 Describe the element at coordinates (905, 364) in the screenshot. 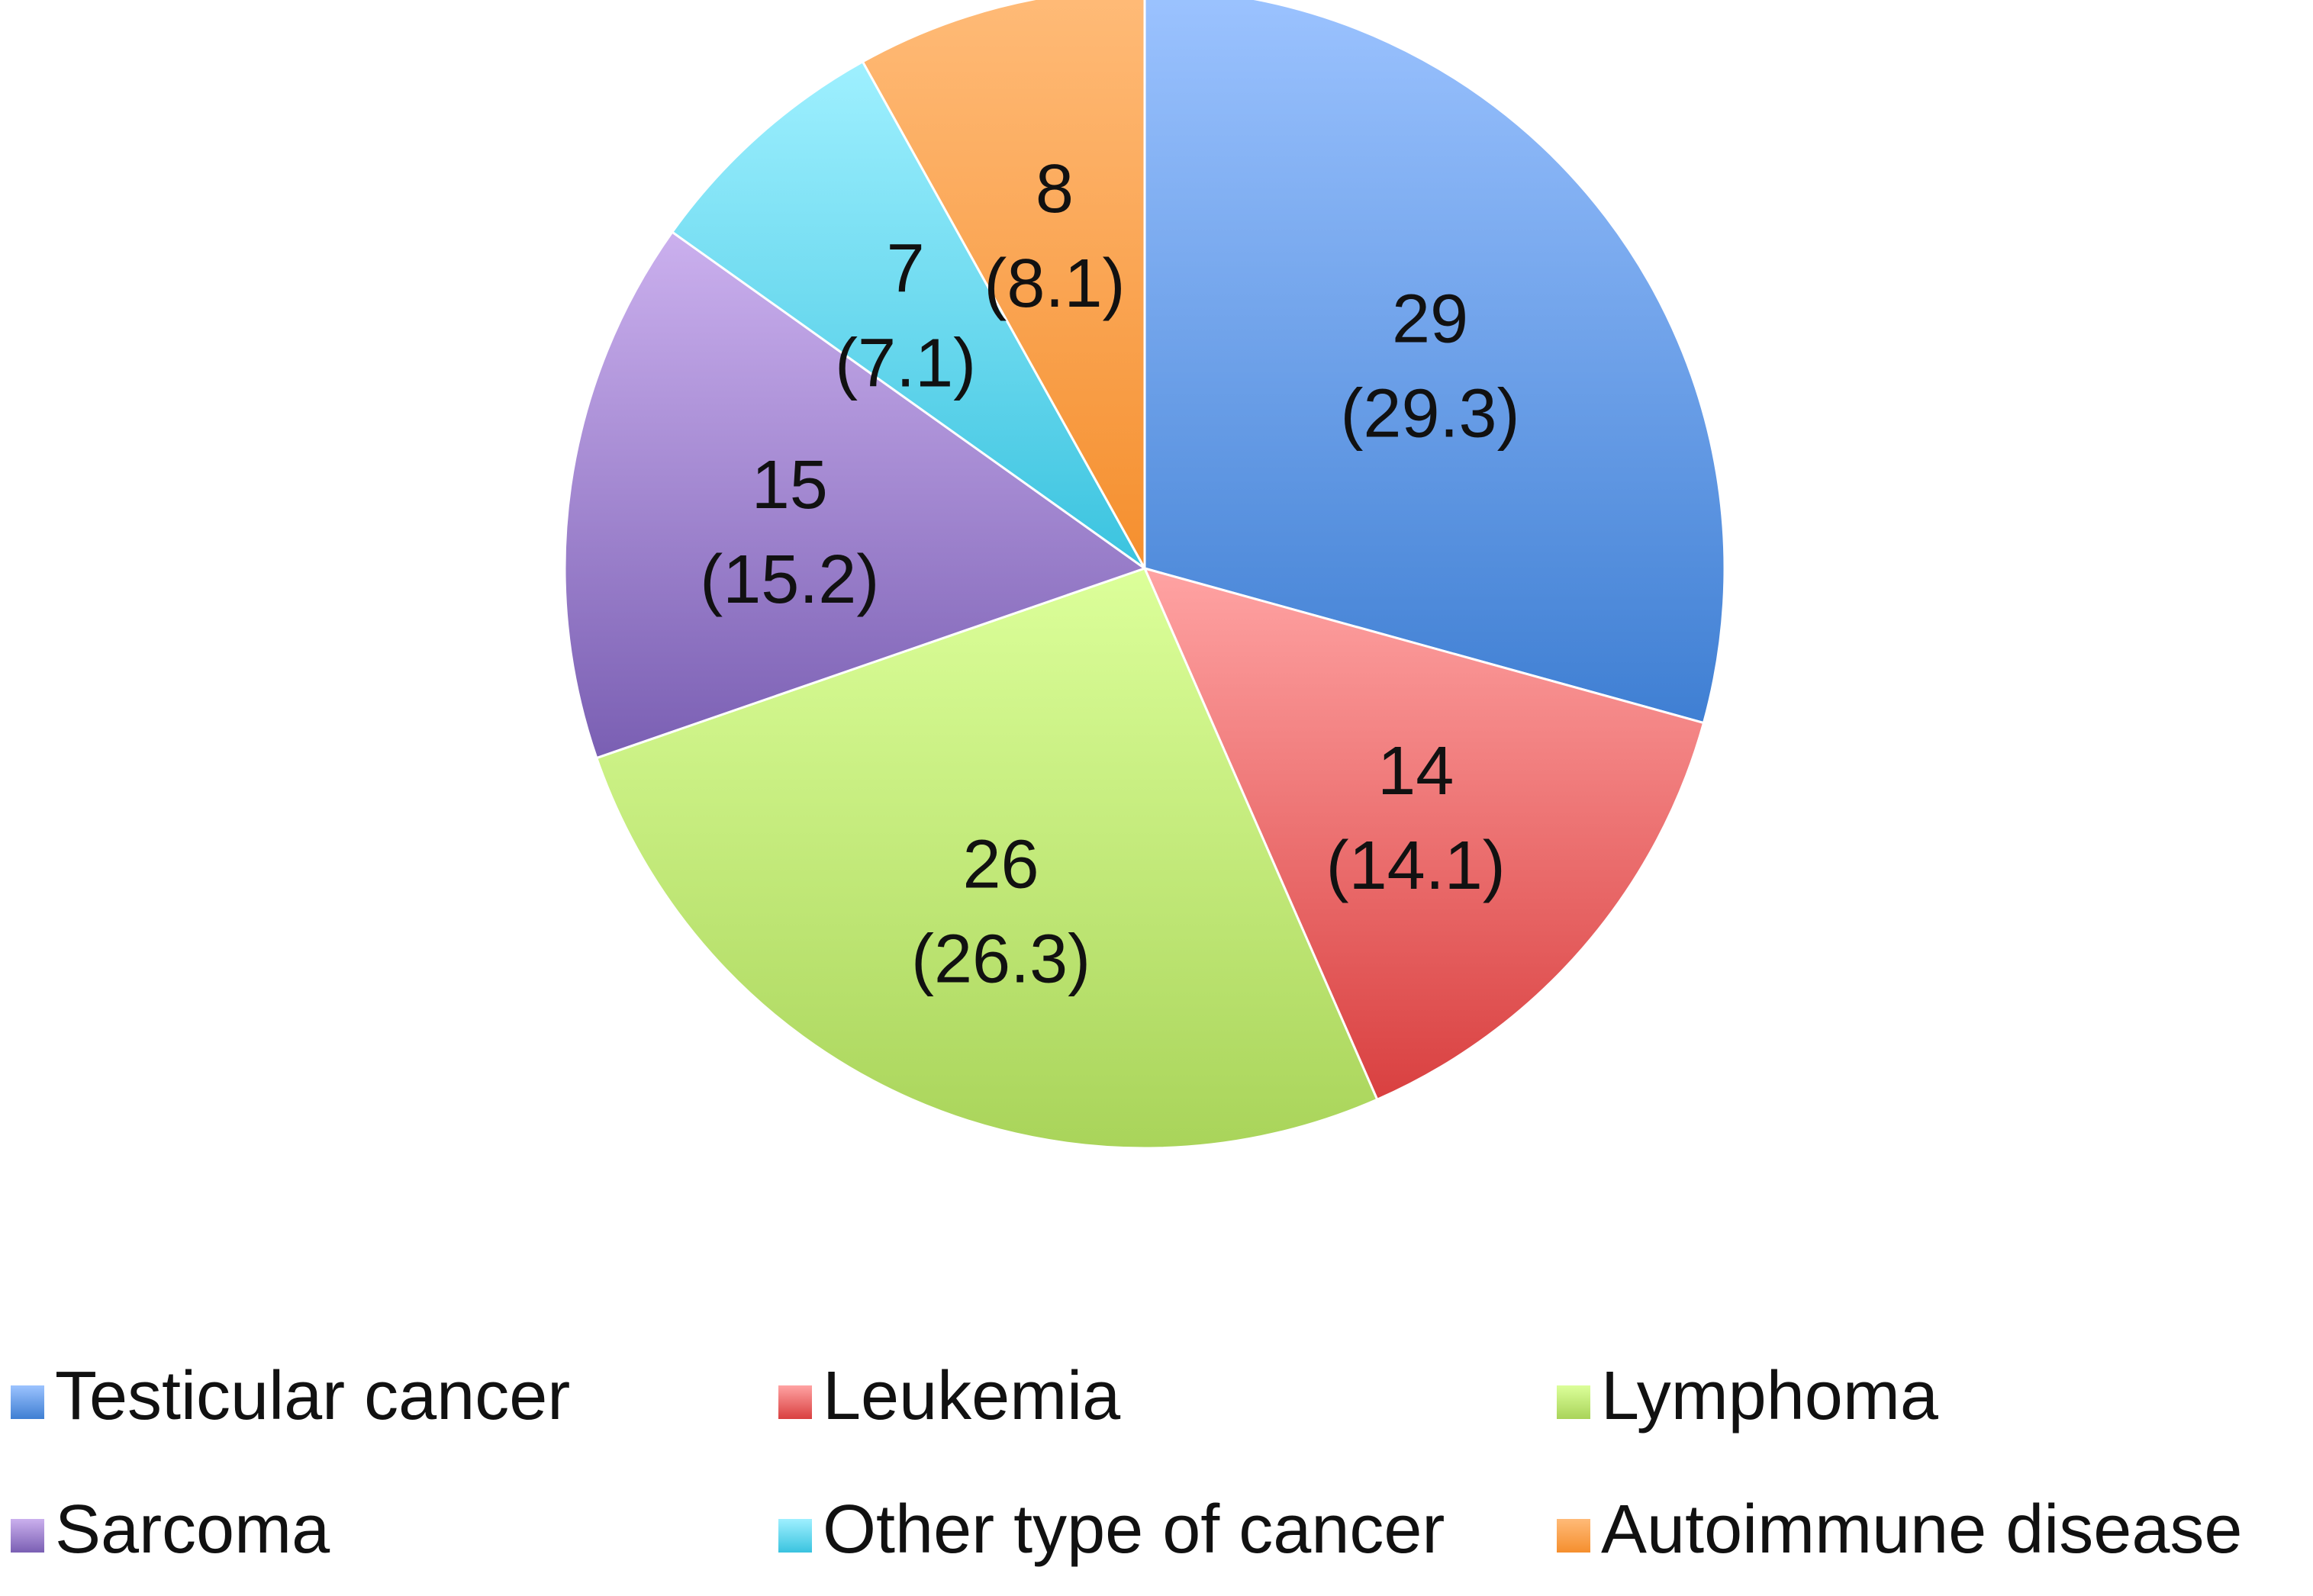

I see `slice-percent-label-other-type-of-cancer: (7.1)` at that location.